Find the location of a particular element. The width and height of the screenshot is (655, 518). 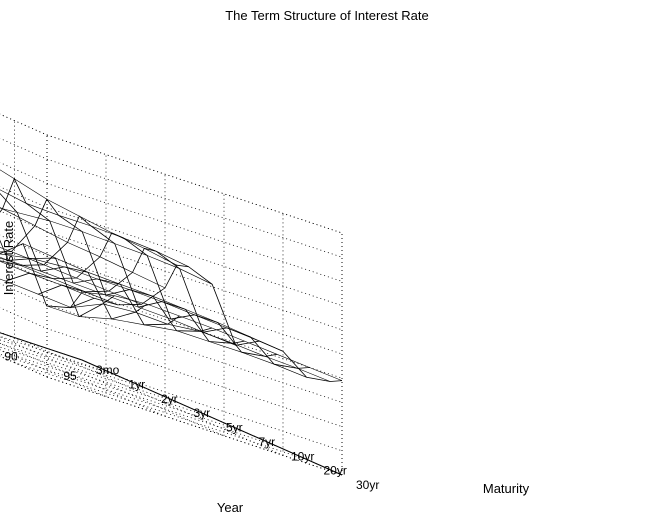

series-line-10yr is located at coordinates (141, 294).